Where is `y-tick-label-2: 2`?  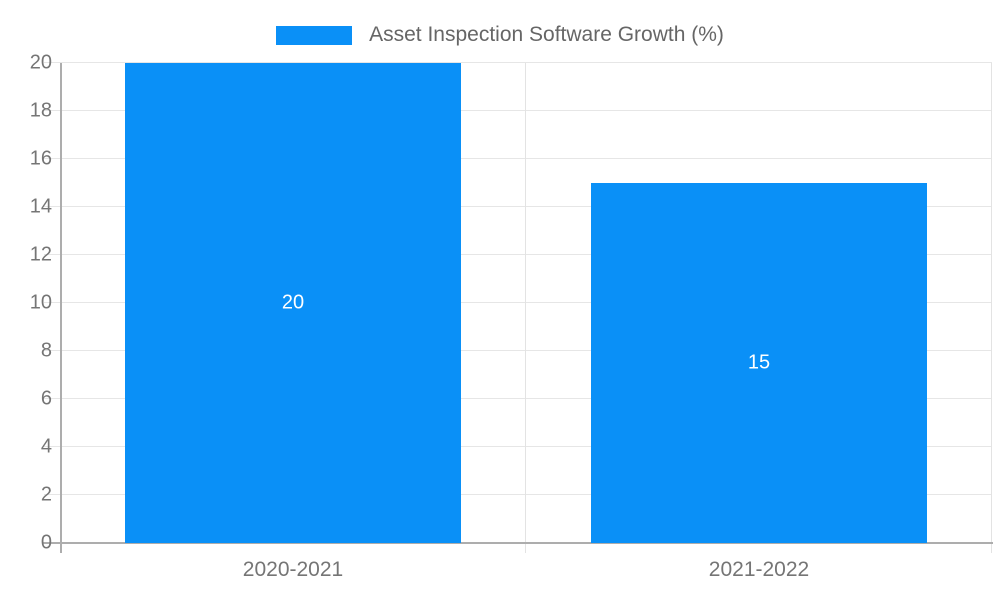 y-tick-label-2: 2 is located at coordinates (46, 494).